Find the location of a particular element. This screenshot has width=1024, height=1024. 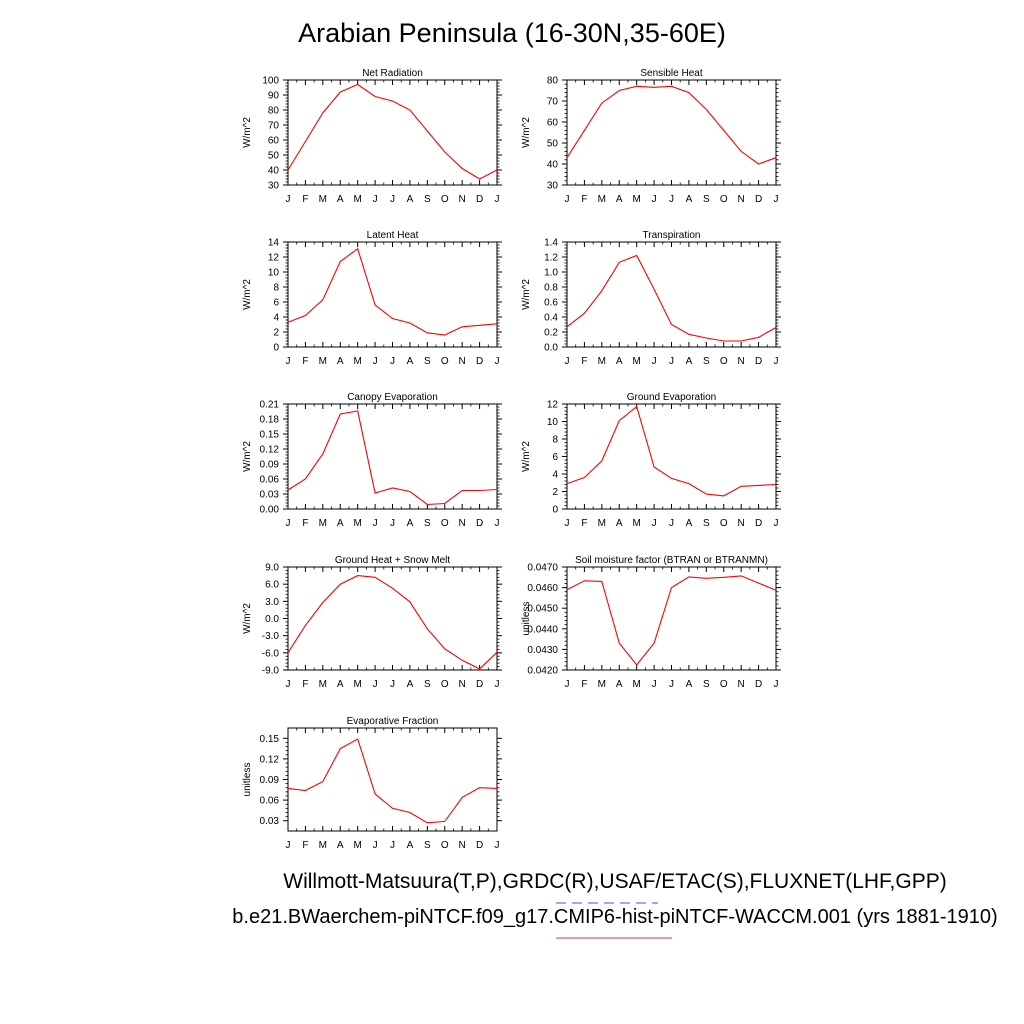

y-tick-label: 0.0420 is located at coordinates (542, 671).